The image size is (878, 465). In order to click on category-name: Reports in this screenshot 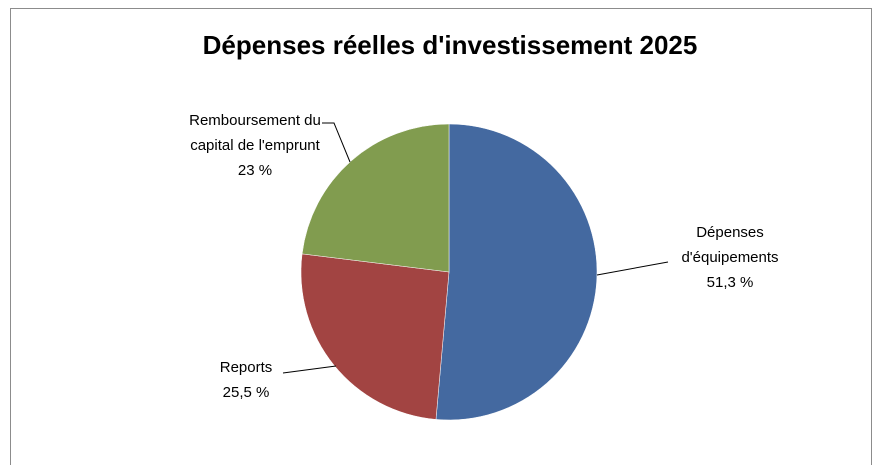, I will do `click(246, 367)`.